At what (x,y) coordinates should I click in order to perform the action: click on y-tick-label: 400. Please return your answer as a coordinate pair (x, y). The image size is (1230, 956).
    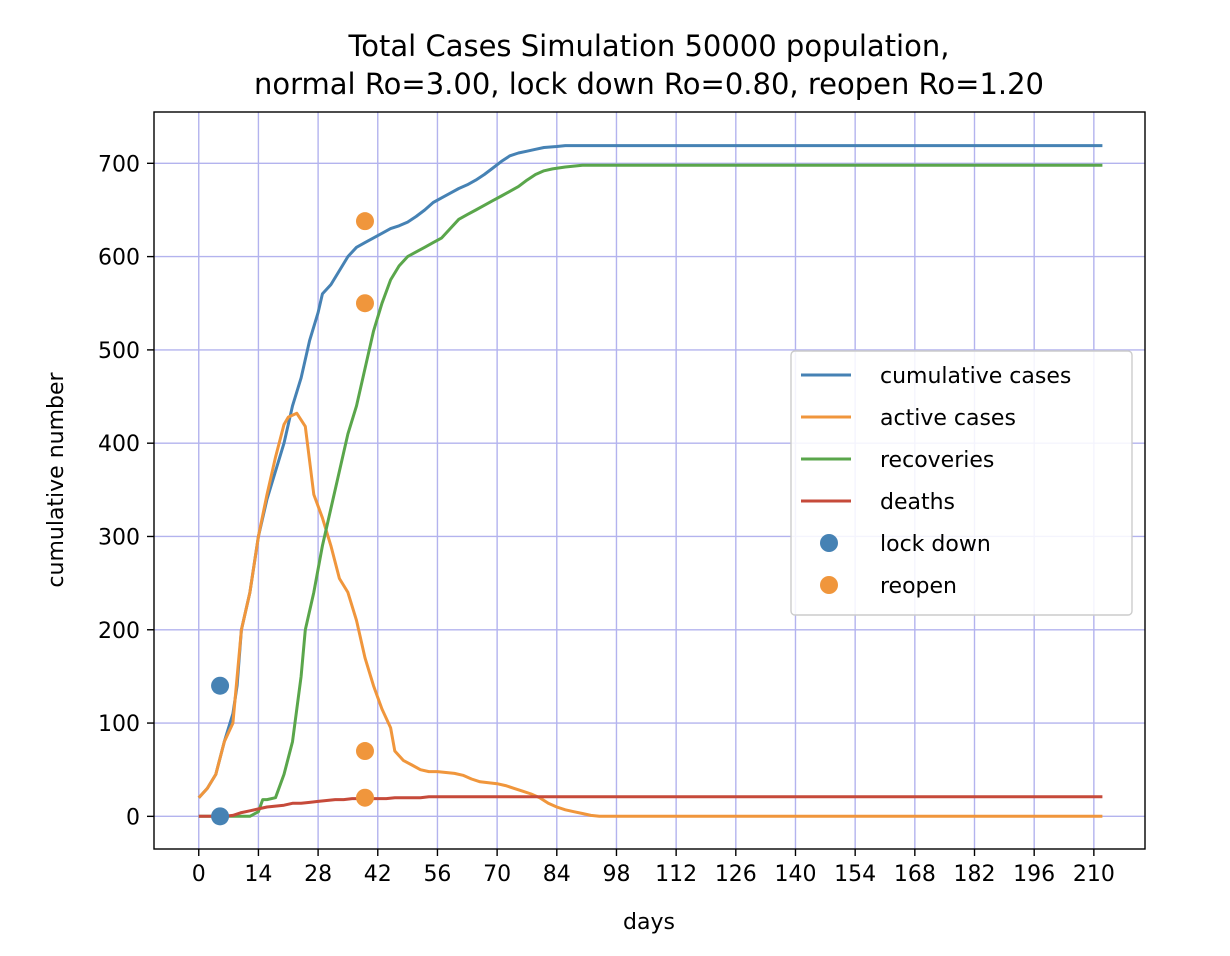
    Looking at the image, I should click on (119, 444).